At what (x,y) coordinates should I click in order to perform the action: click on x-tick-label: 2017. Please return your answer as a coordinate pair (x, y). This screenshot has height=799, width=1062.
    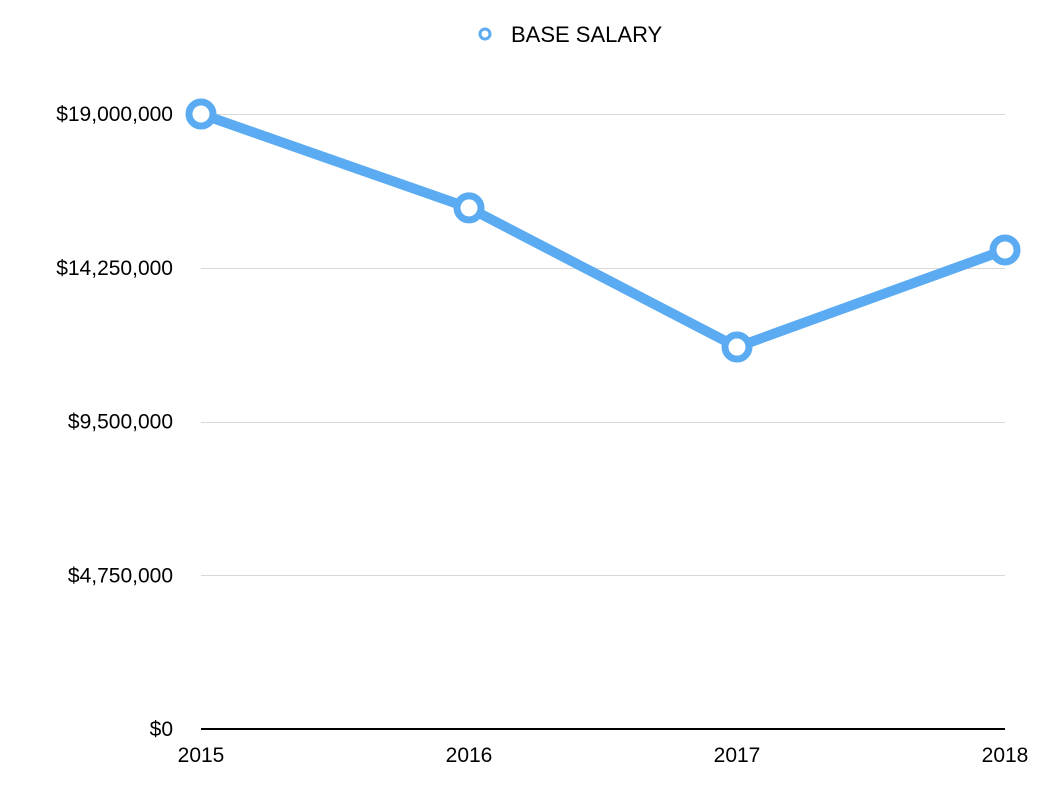
    Looking at the image, I should click on (737, 755).